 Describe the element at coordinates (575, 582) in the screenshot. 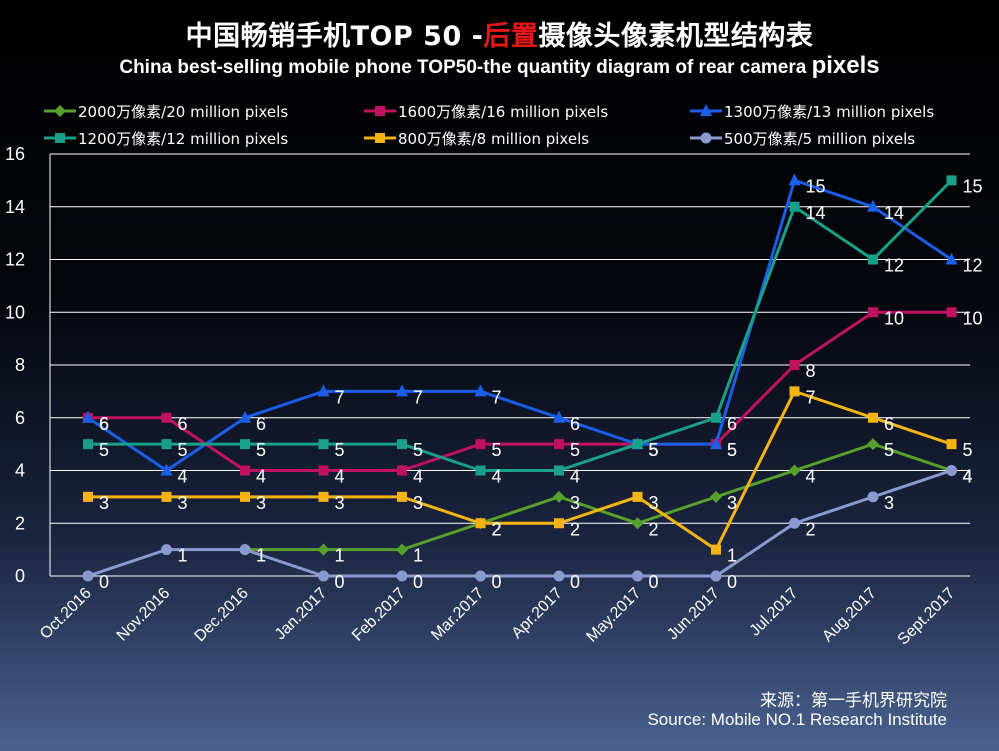

I see `series-5-label-6: 0` at that location.